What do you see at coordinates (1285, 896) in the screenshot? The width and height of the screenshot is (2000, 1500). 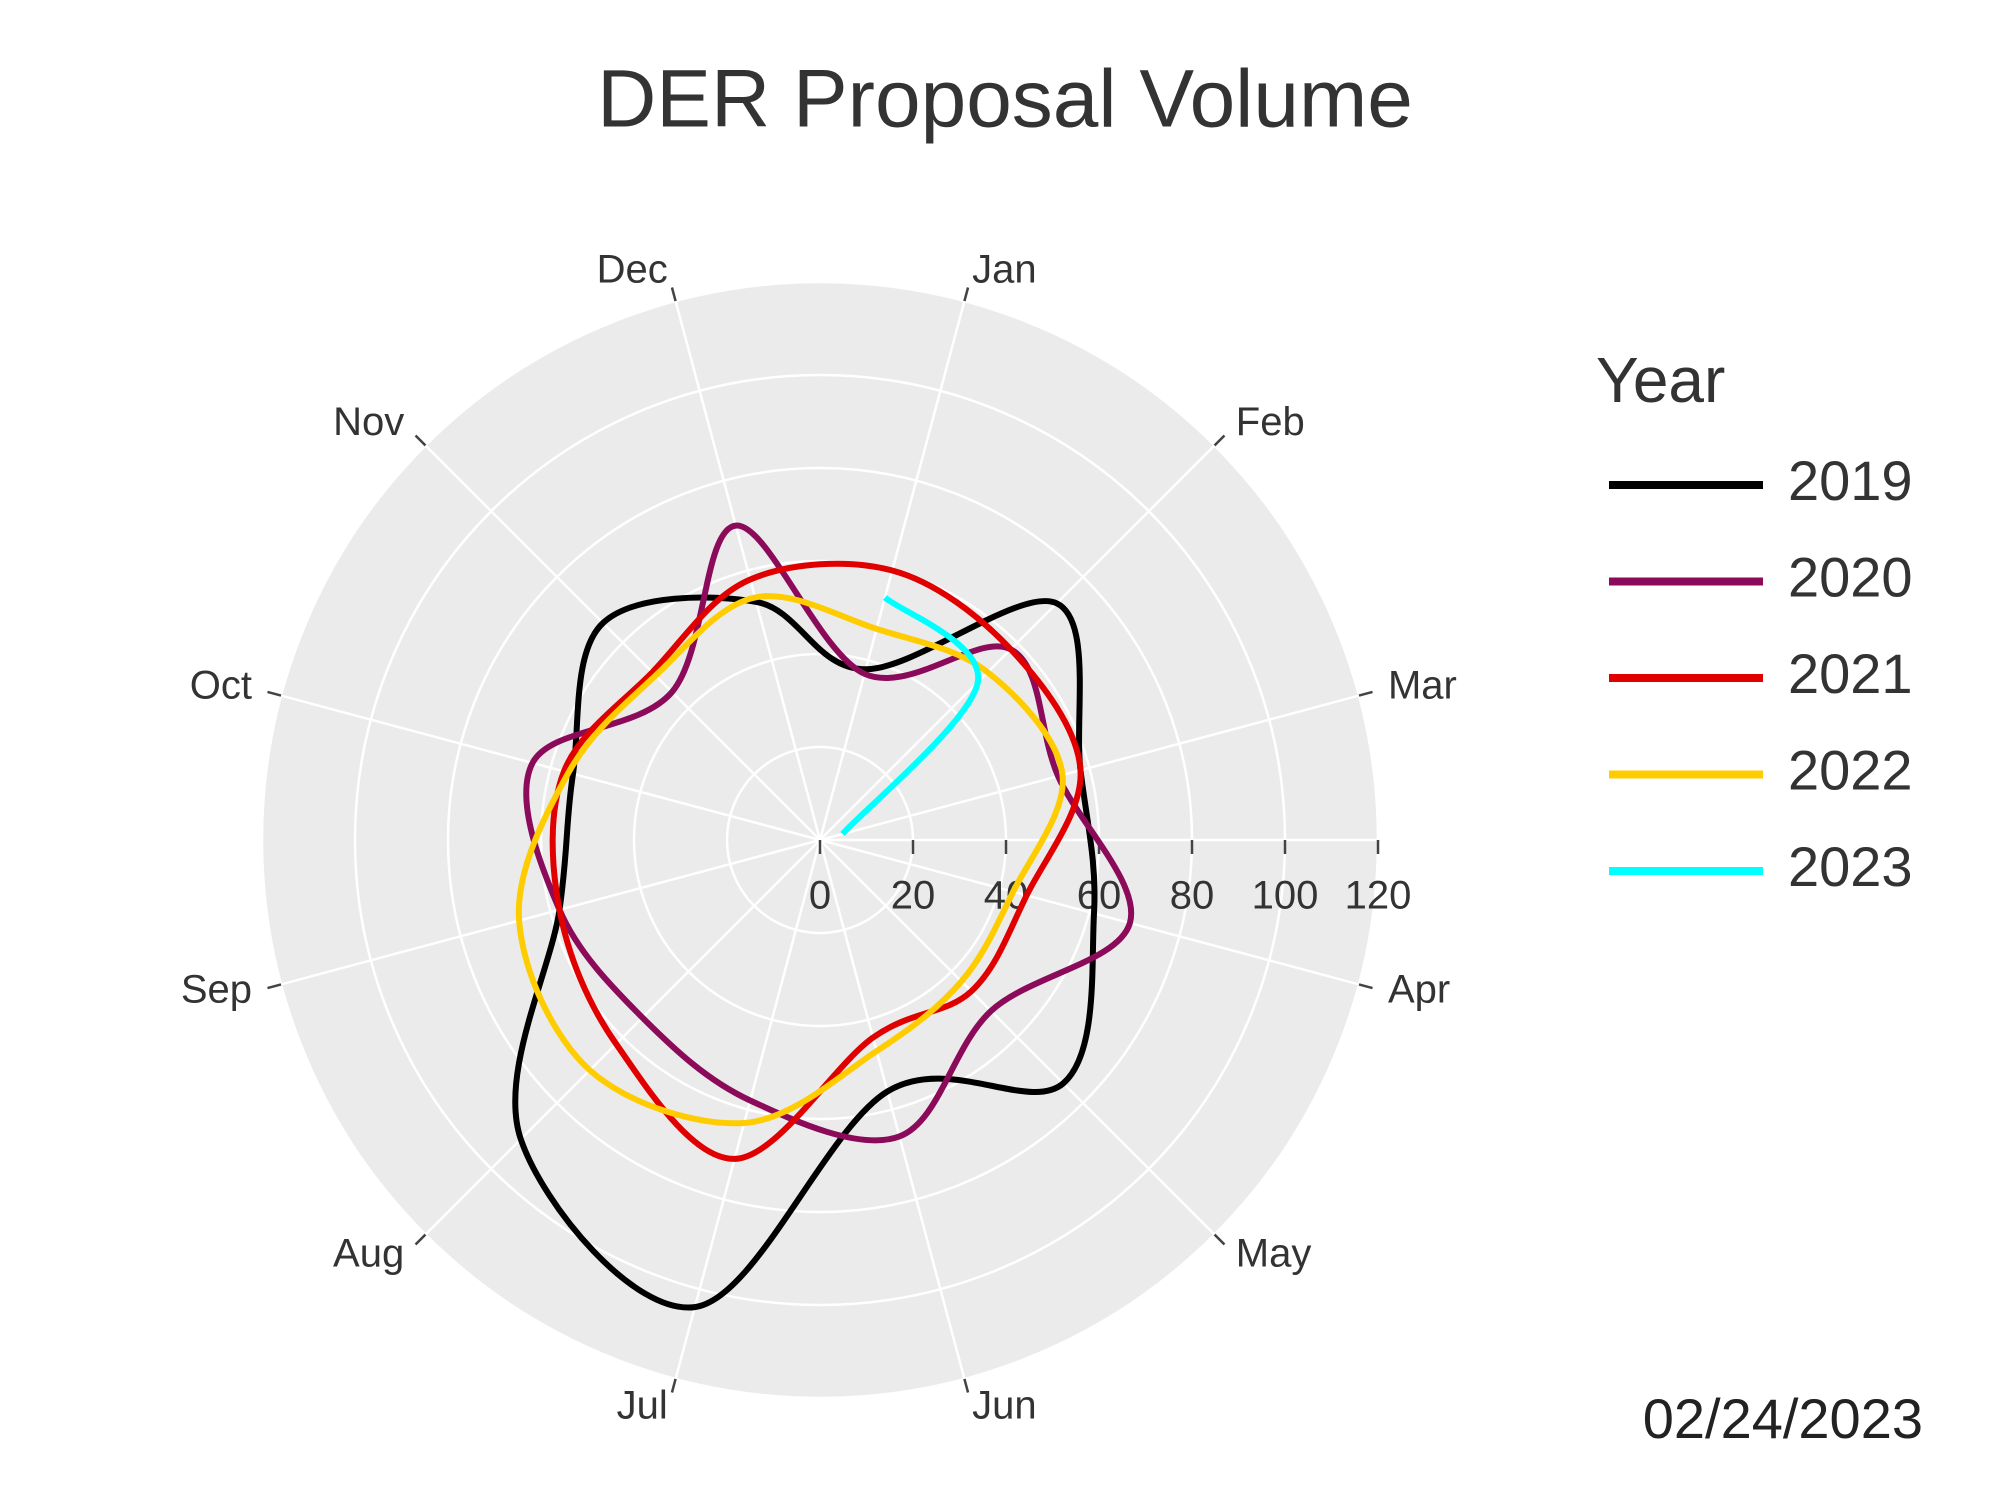 I see `radial-tick-label: 100` at bounding box center [1285, 896].